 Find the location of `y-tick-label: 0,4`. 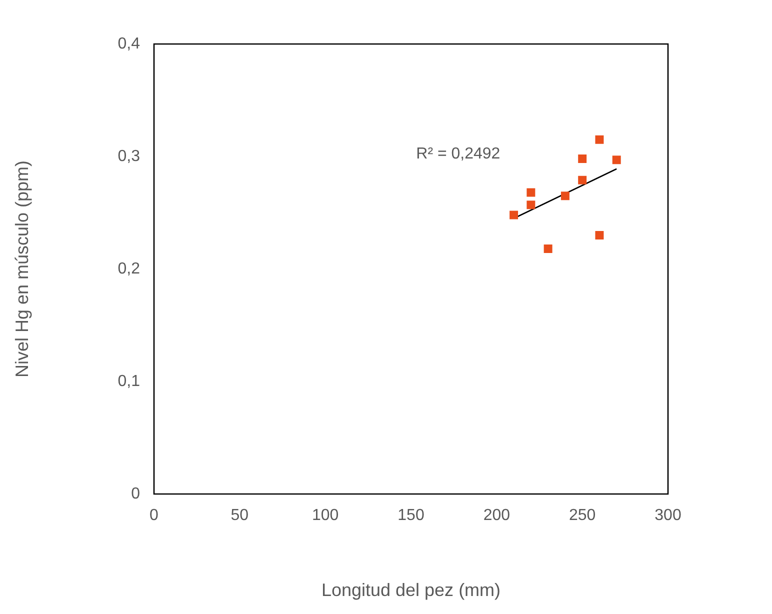

y-tick-label: 0,4 is located at coordinates (129, 43).